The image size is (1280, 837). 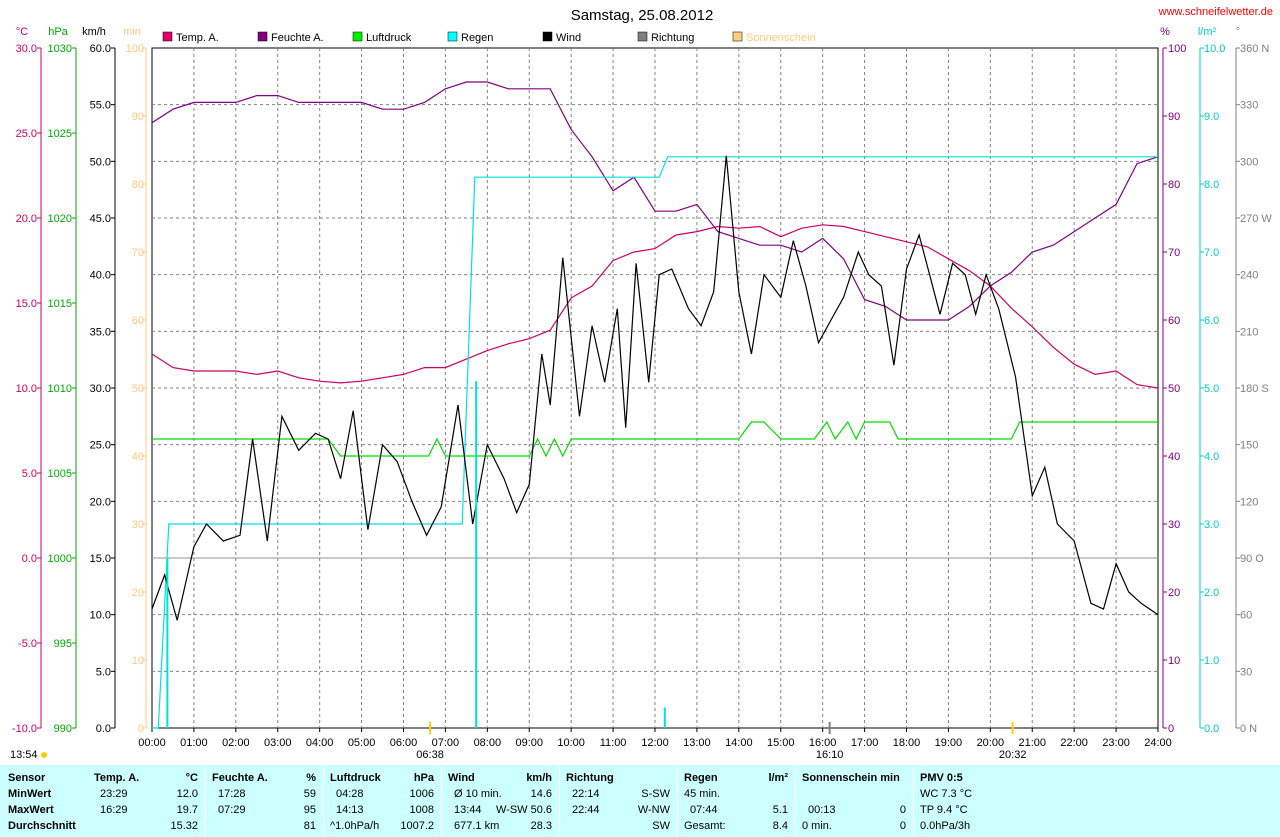 What do you see at coordinates (1246, 616) in the screenshot?
I see `dir-axis-tick-label: 60` at bounding box center [1246, 616].